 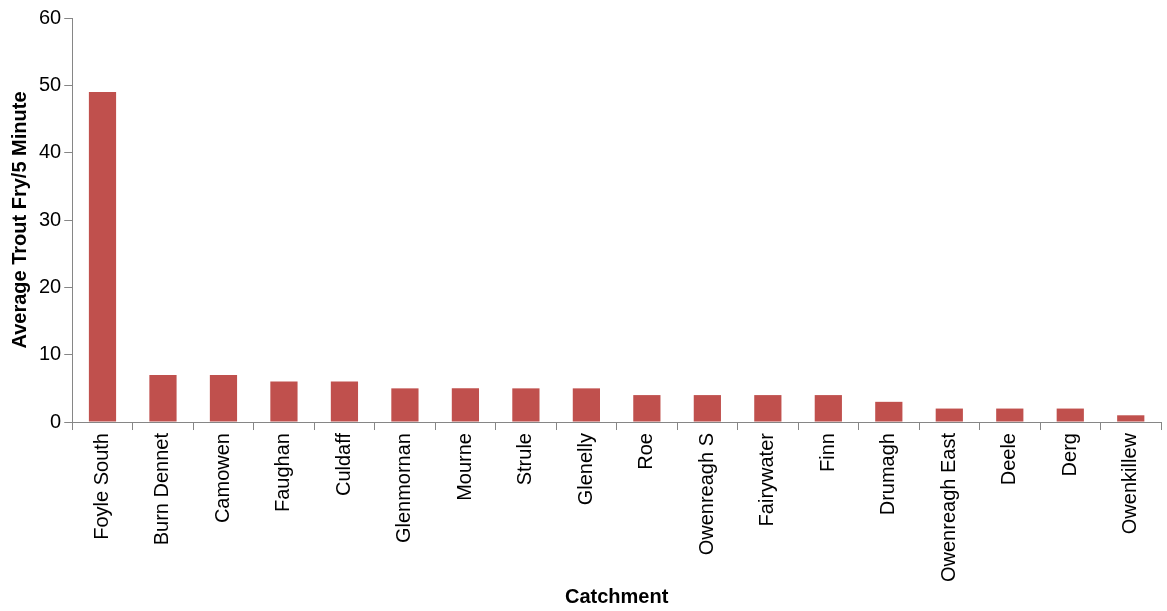 What do you see at coordinates (645, 451) in the screenshot?
I see `x-tick-label: Roe` at bounding box center [645, 451].